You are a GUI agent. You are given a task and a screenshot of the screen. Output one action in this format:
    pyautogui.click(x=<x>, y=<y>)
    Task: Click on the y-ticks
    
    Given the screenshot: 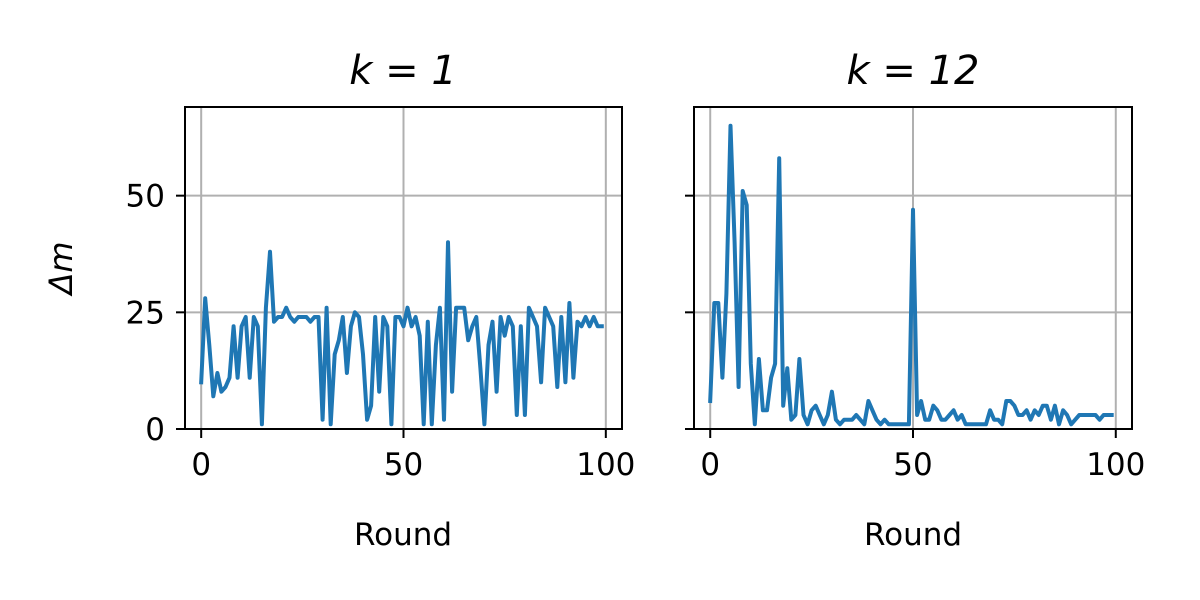 What is the action you would take?
    pyautogui.click(x=689, y=312)
    